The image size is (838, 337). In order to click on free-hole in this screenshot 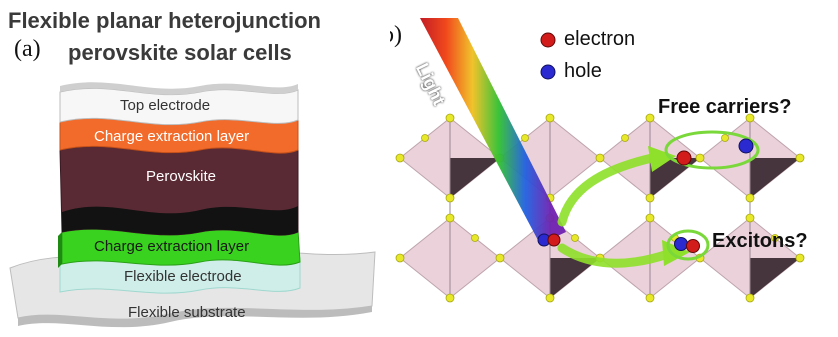, I will do `click(746, 146)`.